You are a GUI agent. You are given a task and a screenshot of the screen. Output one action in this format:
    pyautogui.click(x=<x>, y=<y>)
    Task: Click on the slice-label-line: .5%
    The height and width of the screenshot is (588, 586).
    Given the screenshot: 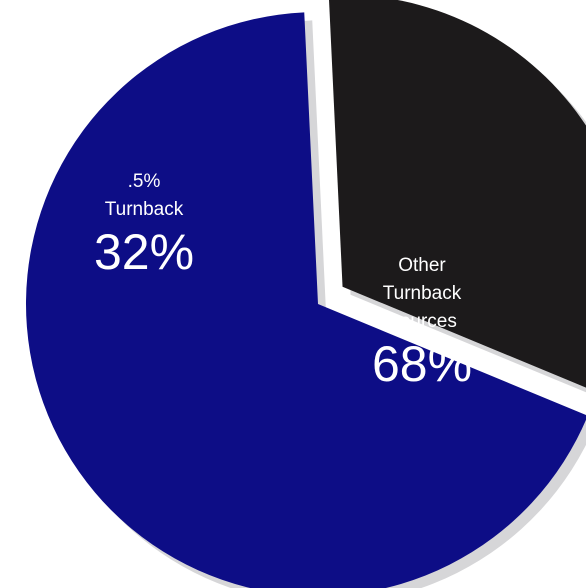 What is the action you would take?
    pyautogui.click(x=144, y=181)
    